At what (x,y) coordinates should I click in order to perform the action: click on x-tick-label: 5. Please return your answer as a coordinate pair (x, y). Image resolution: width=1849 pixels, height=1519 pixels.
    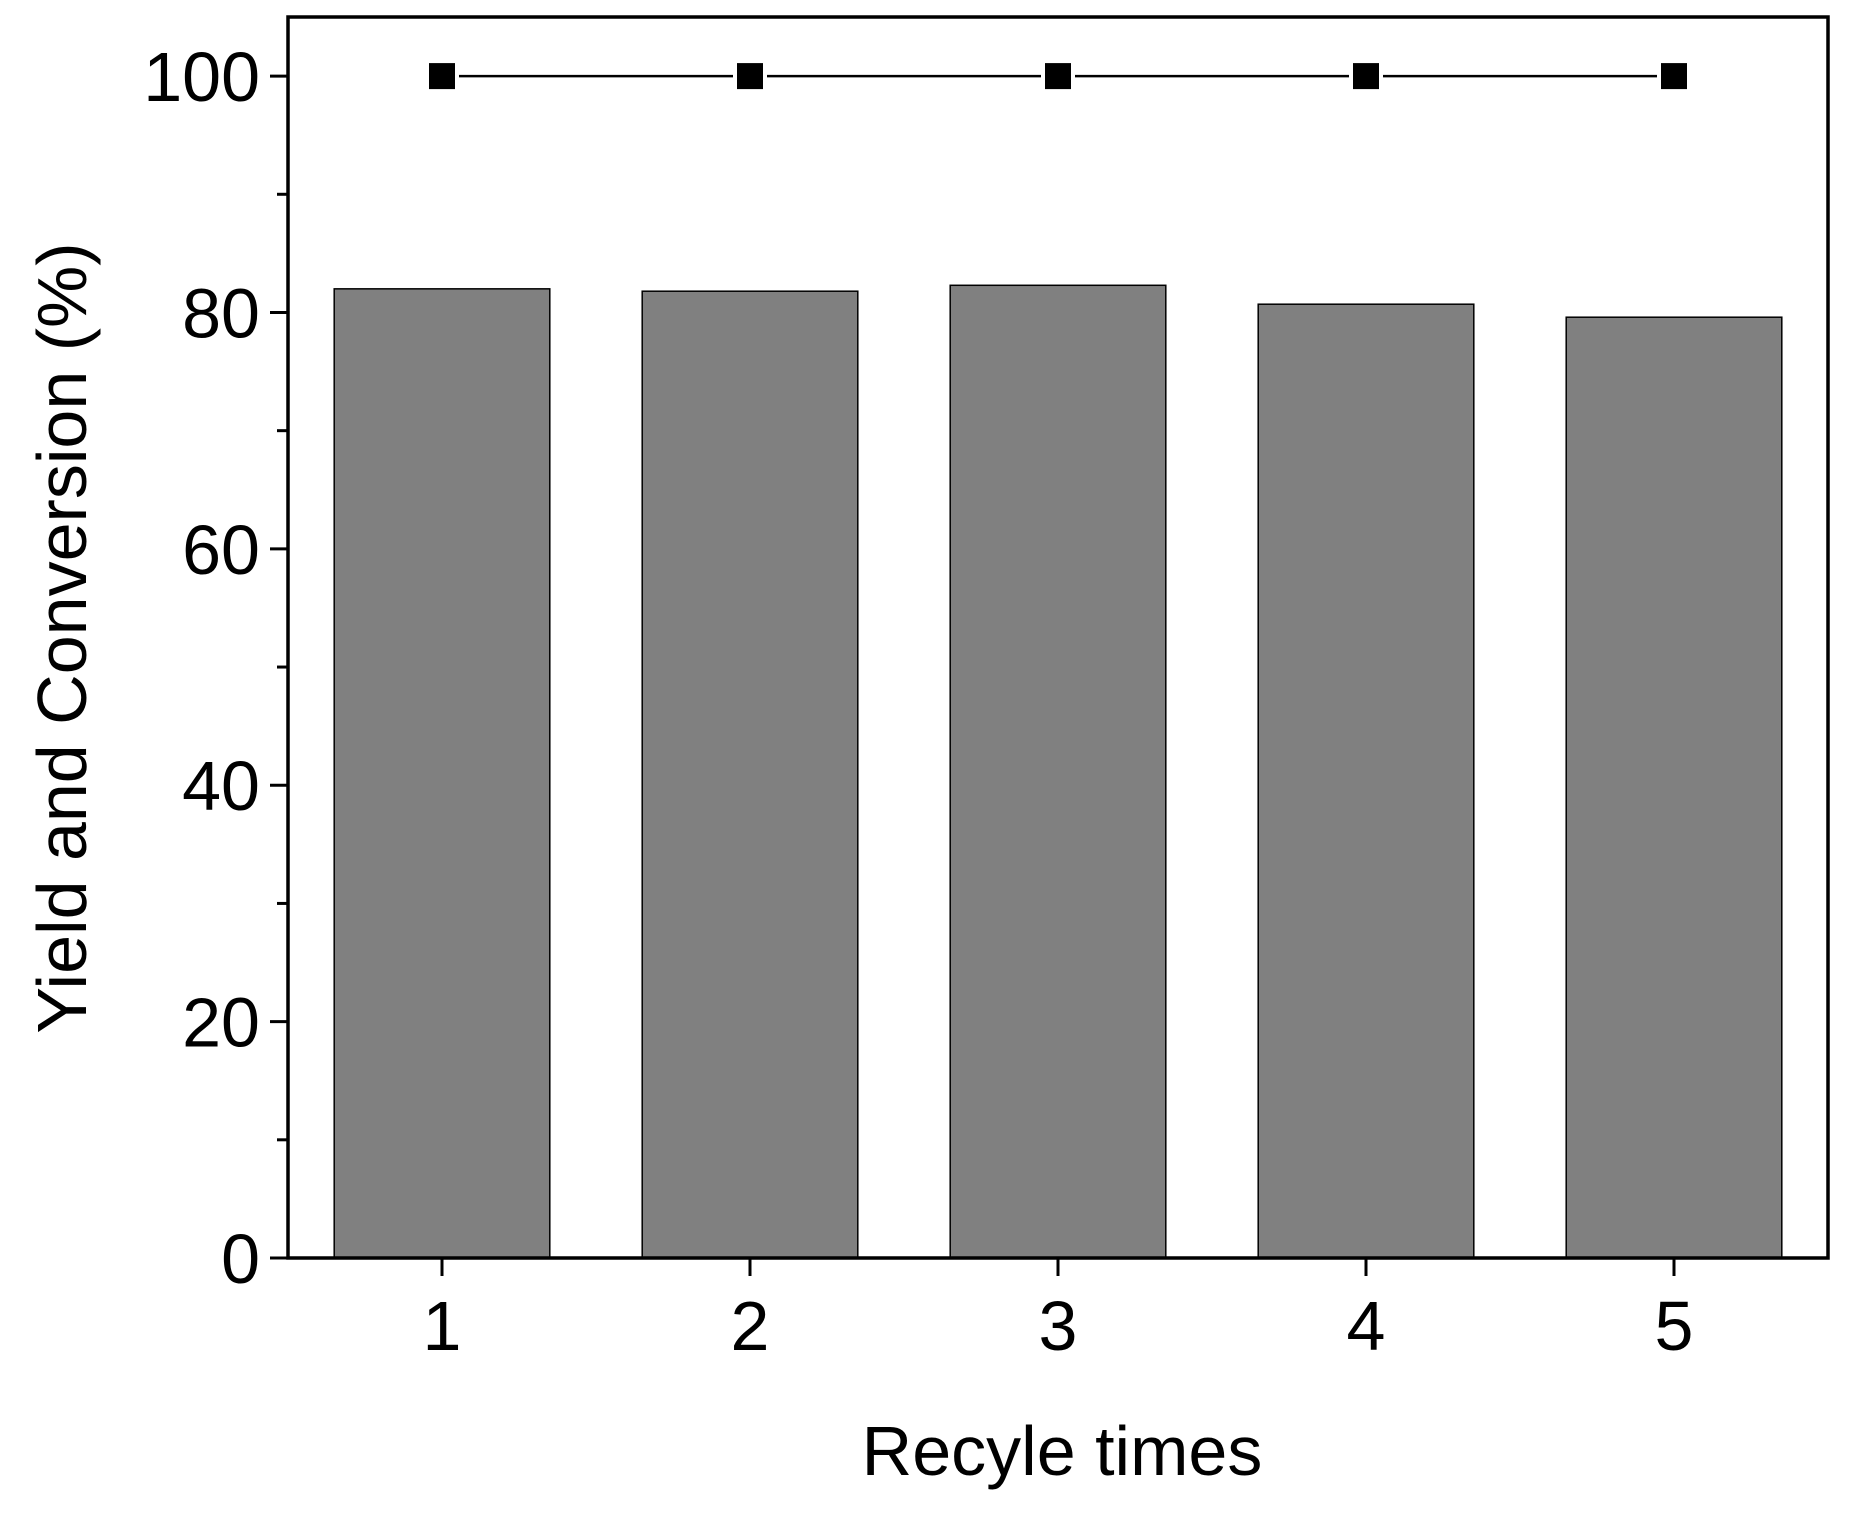
    Looking at the image, I should click on (1674, 1326).